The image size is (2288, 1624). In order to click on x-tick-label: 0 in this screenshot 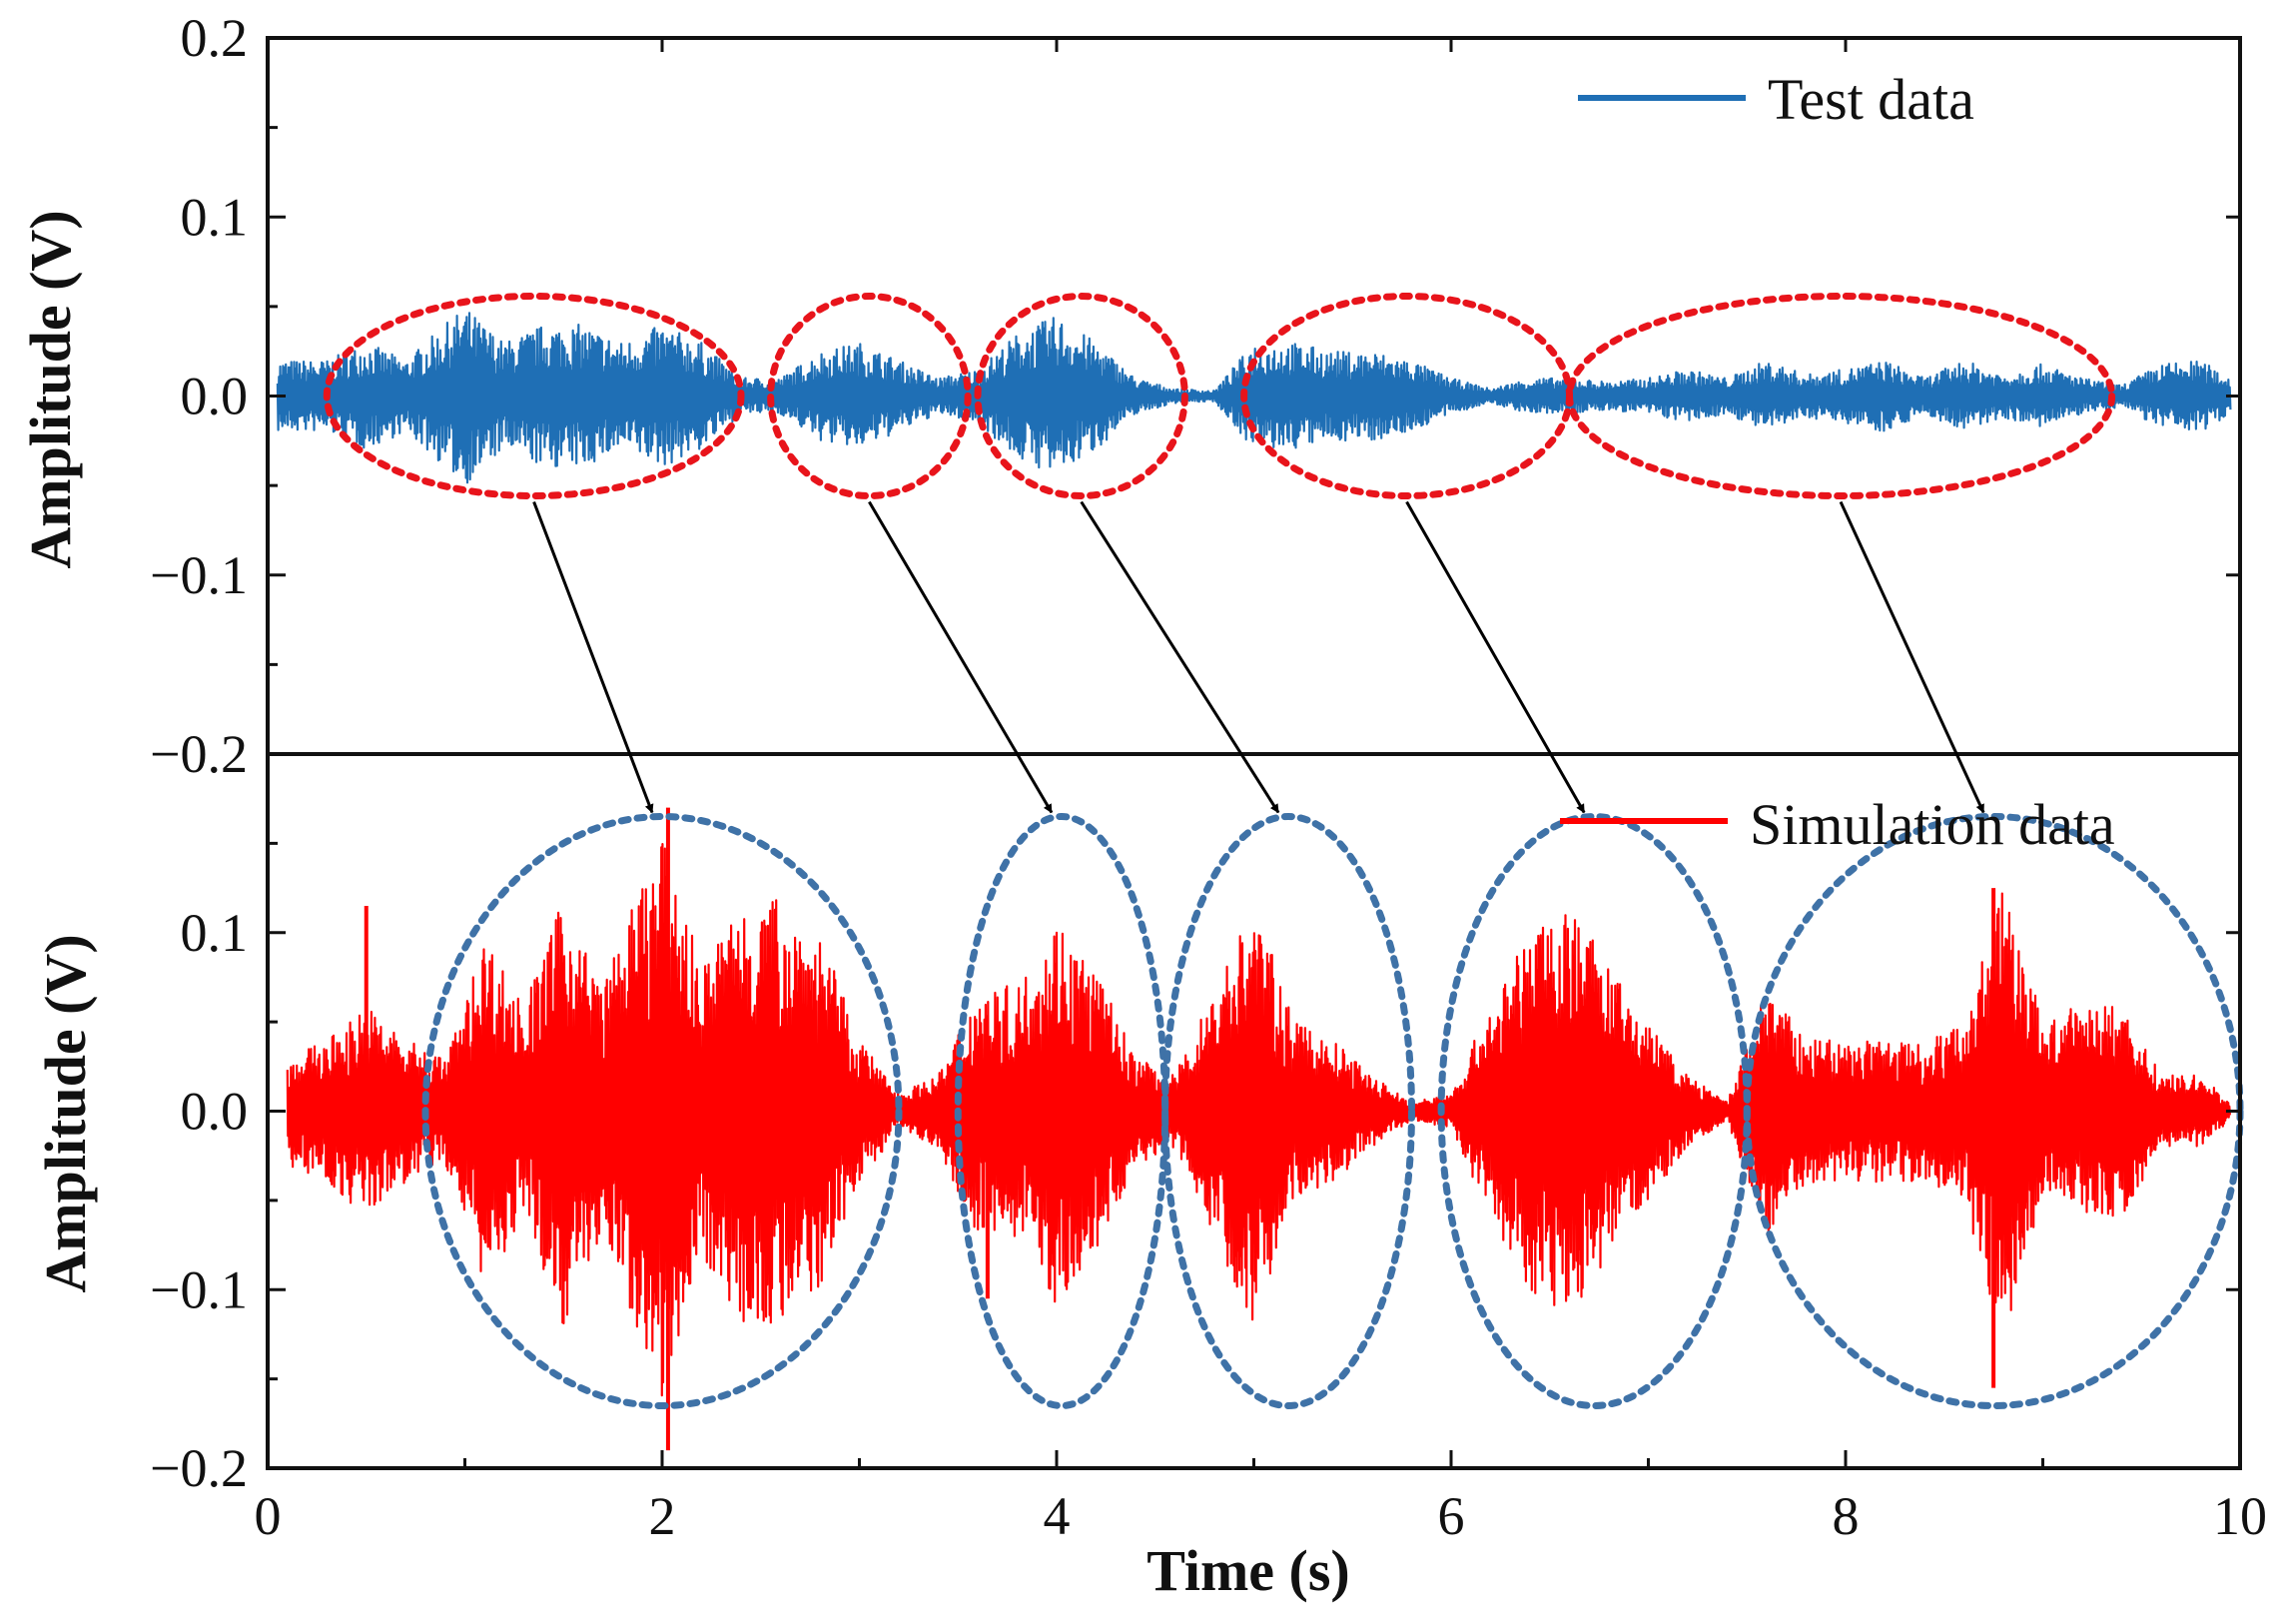, I will do `click(268, 1516)`.